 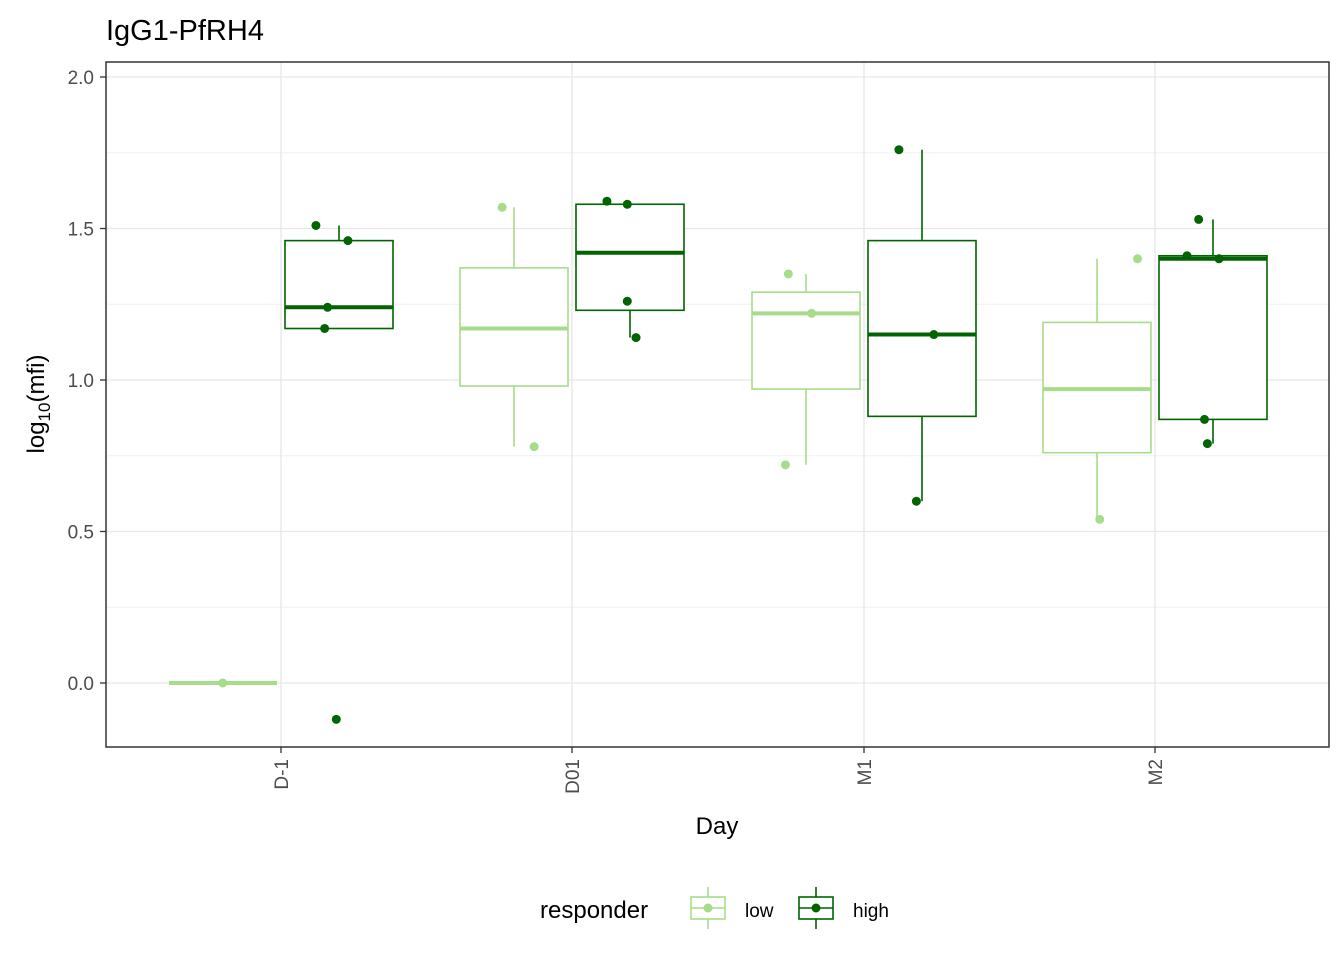 I want to click on x-axis-title: Day, so click(x=717, y=826).